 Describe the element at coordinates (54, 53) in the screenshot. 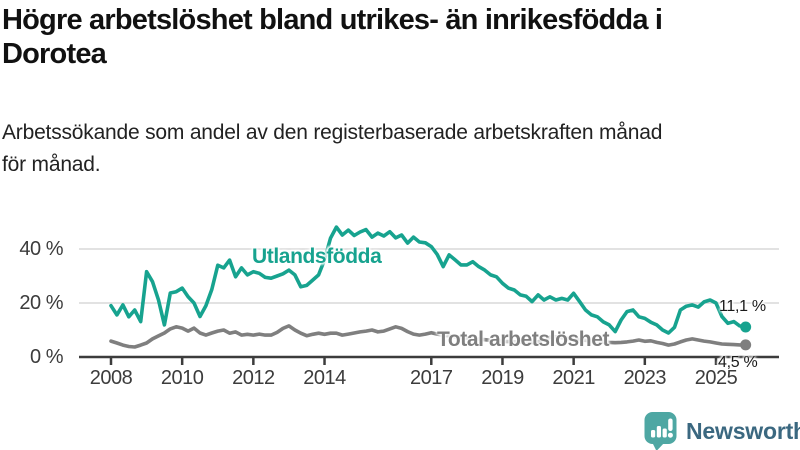

I see `page-title-line-2: Dorotea` at that location.